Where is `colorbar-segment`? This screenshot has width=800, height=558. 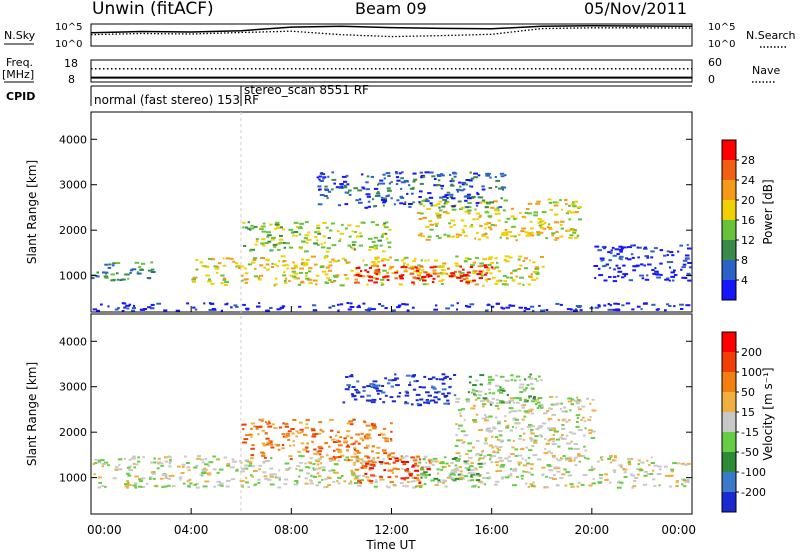 colorbar-segment is located at coordinates (729, 250).